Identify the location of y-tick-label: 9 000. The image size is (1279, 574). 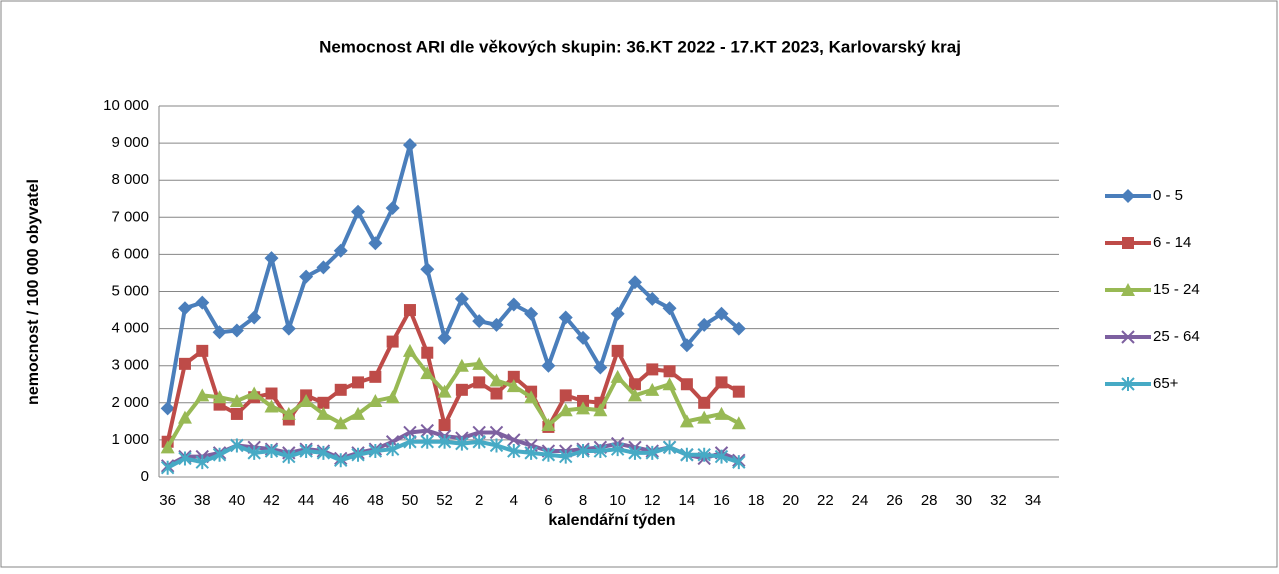
(130, 142).